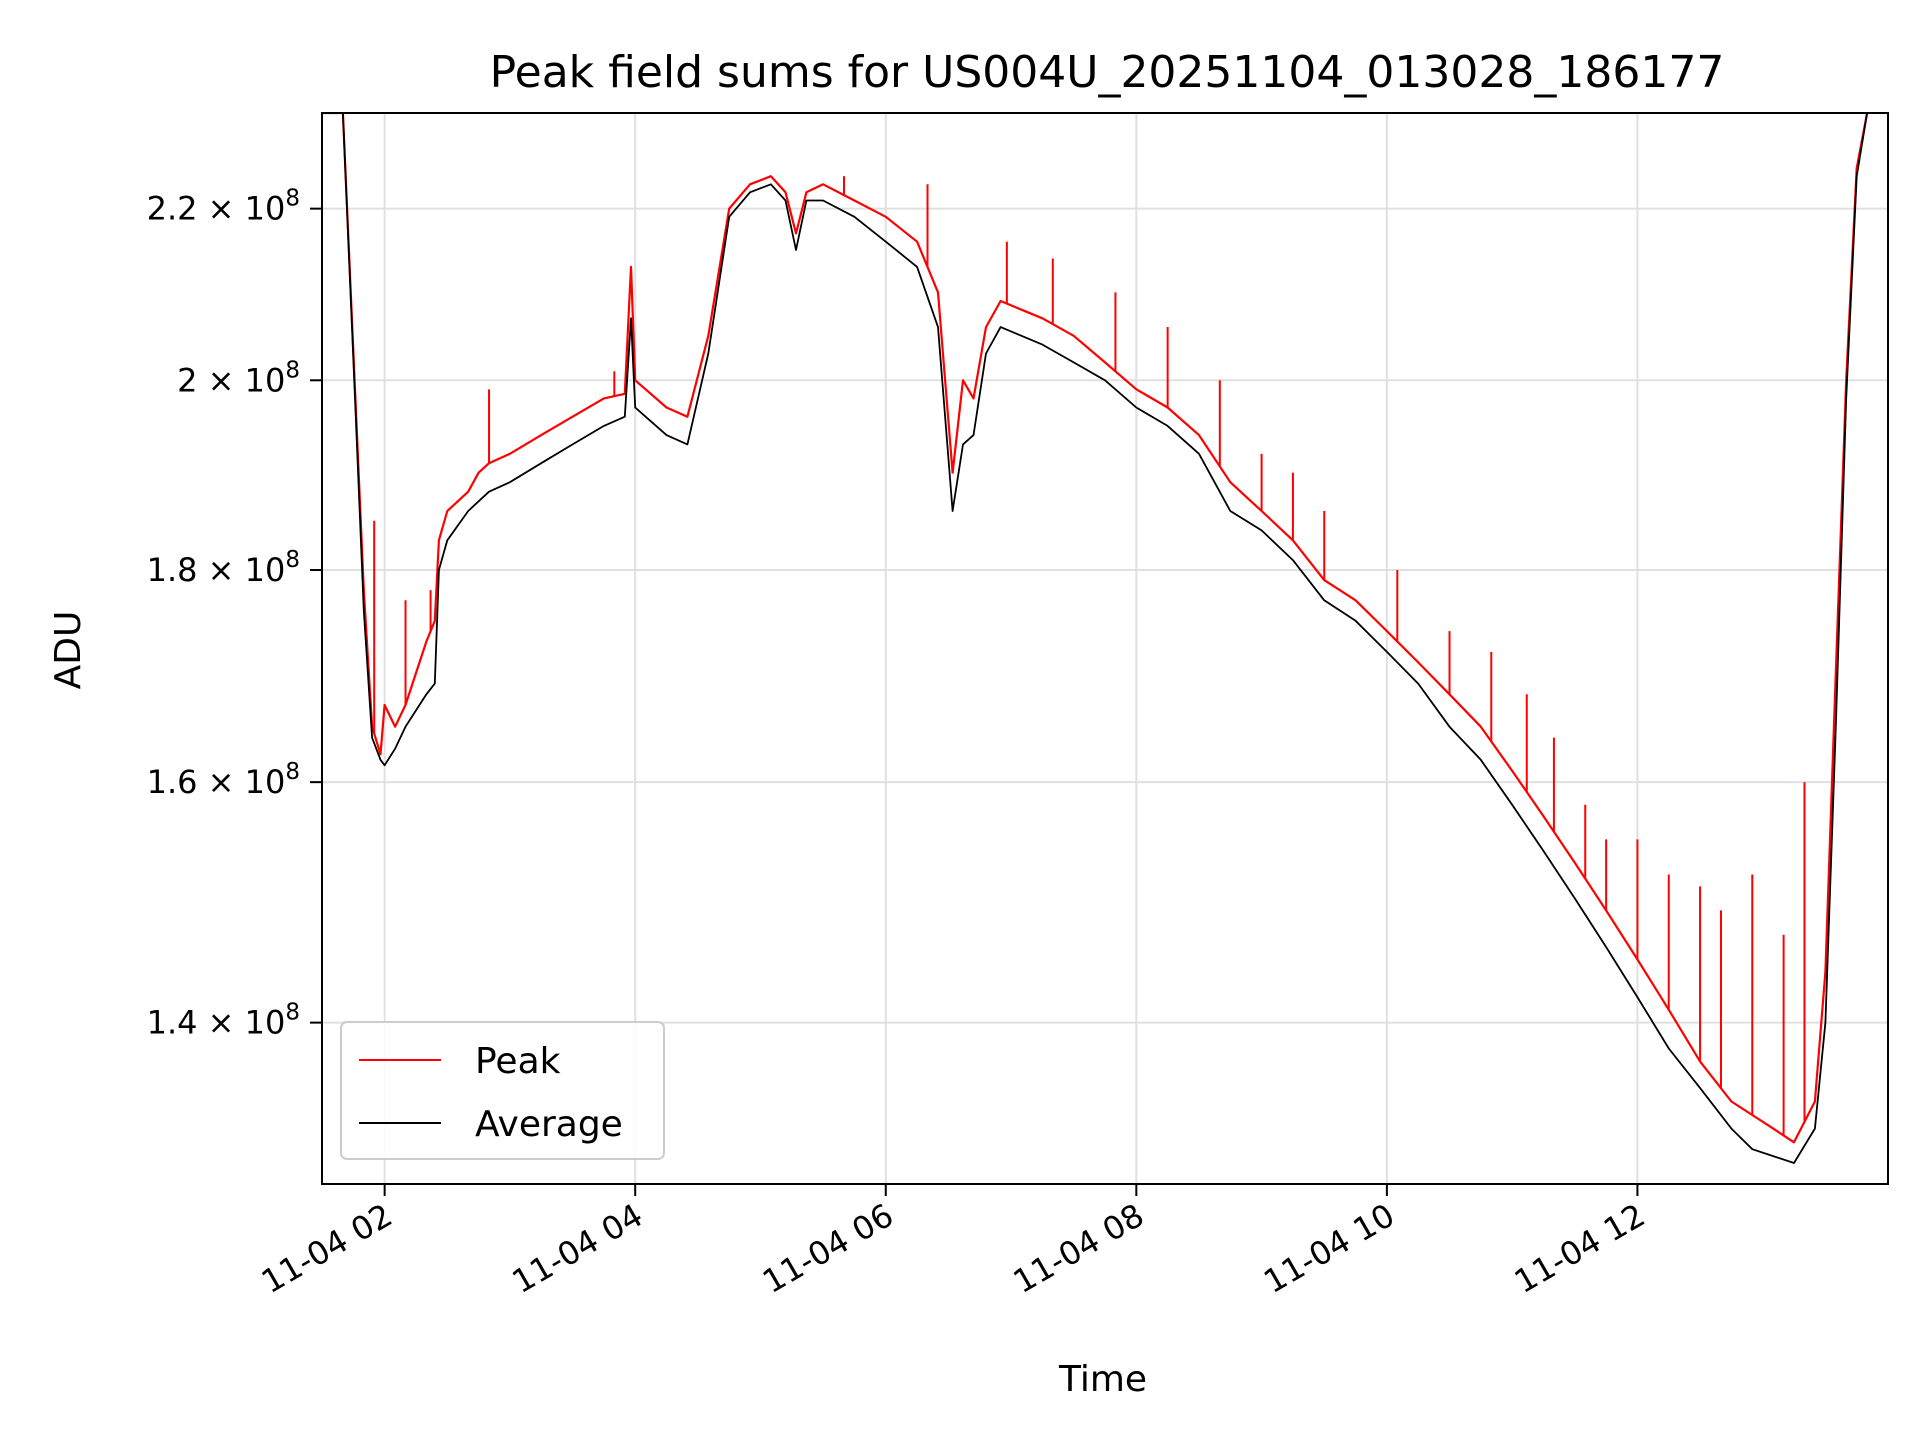 Image resolution: width=1920 pixels, height=1440 pixels. What do you see at coordinates (578, 1248) in the screenshot?
I see `x-tick-label: 11-04 04` at bounding box center [578, 1248].